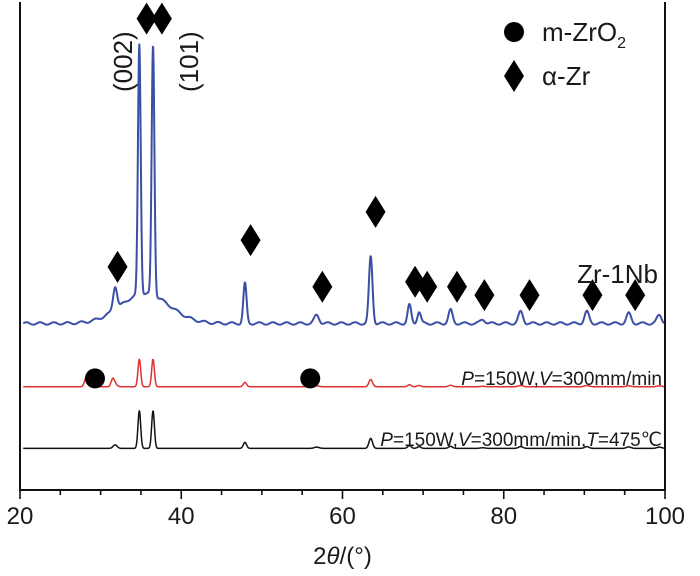 The height and width of the screenshot is (576, 700). Describe the element at coordinates (514, 32) in the screenshot. I see `legend-circle-icon` at that location.